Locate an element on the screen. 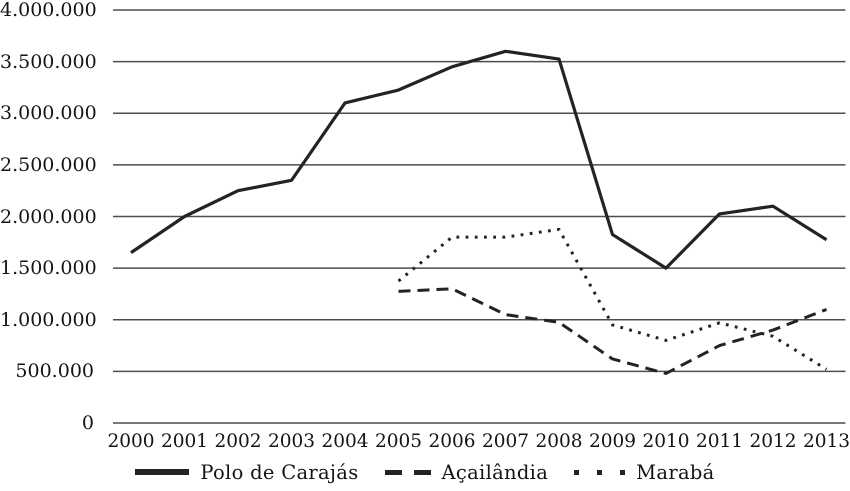 This screenshot has height=491, width=850. x-tick-label: 2013 is located at coordinates (826, 441).